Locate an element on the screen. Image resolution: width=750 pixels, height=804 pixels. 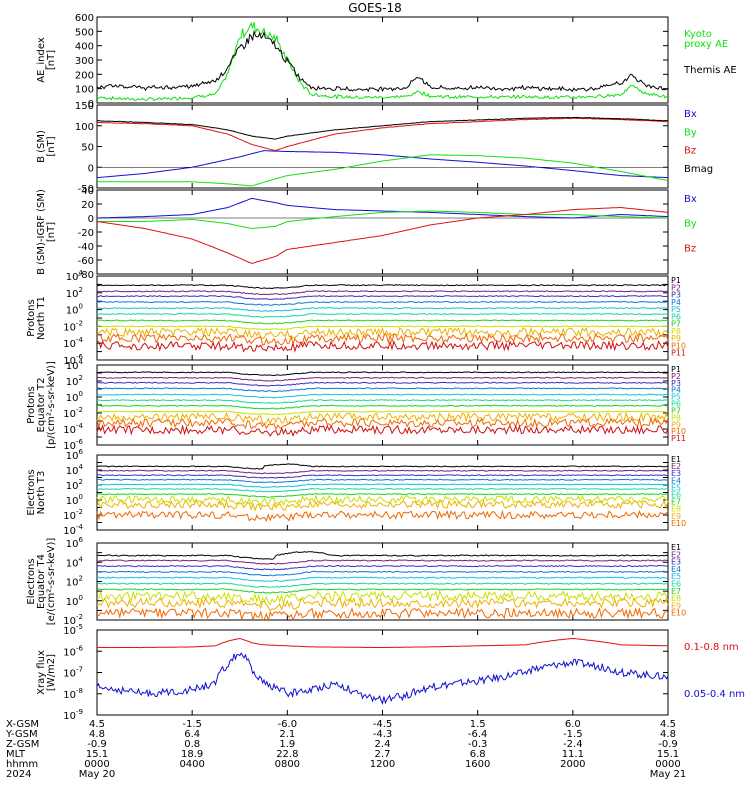
x-axis-row-value: -6.4 is located at coordinates (478, 734).